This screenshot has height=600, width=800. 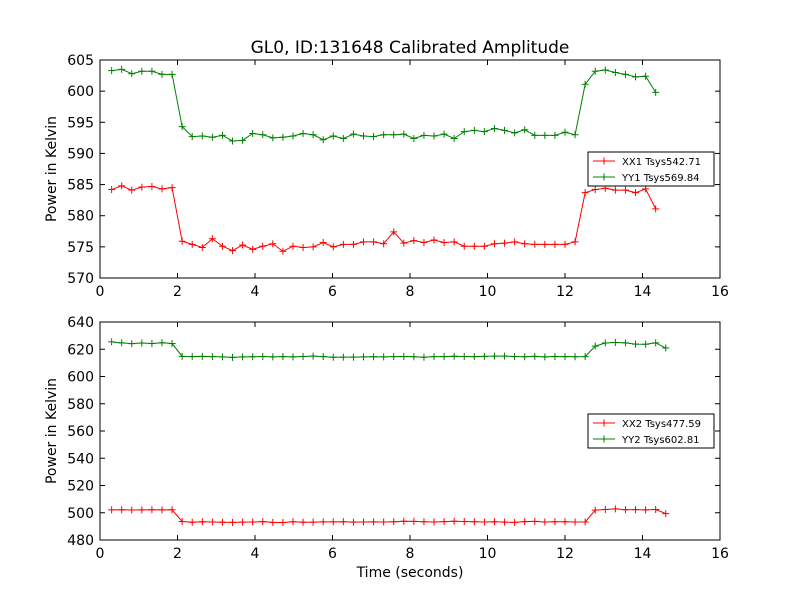 What do you see at coordinates (410, 554) in the screenshot?
I see `x-tick-label: 8` at bounding box center [410, 554].